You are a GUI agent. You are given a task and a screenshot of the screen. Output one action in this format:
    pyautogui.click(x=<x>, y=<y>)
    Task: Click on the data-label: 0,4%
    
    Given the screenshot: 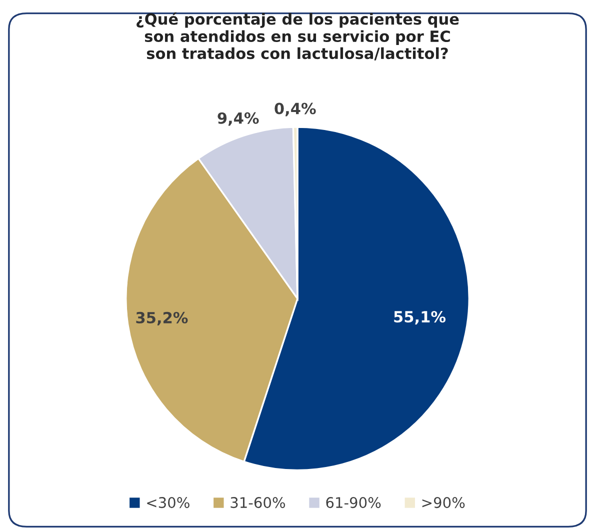 What is the action you would take?
    pyautogui.click(x=295, y=109)
    